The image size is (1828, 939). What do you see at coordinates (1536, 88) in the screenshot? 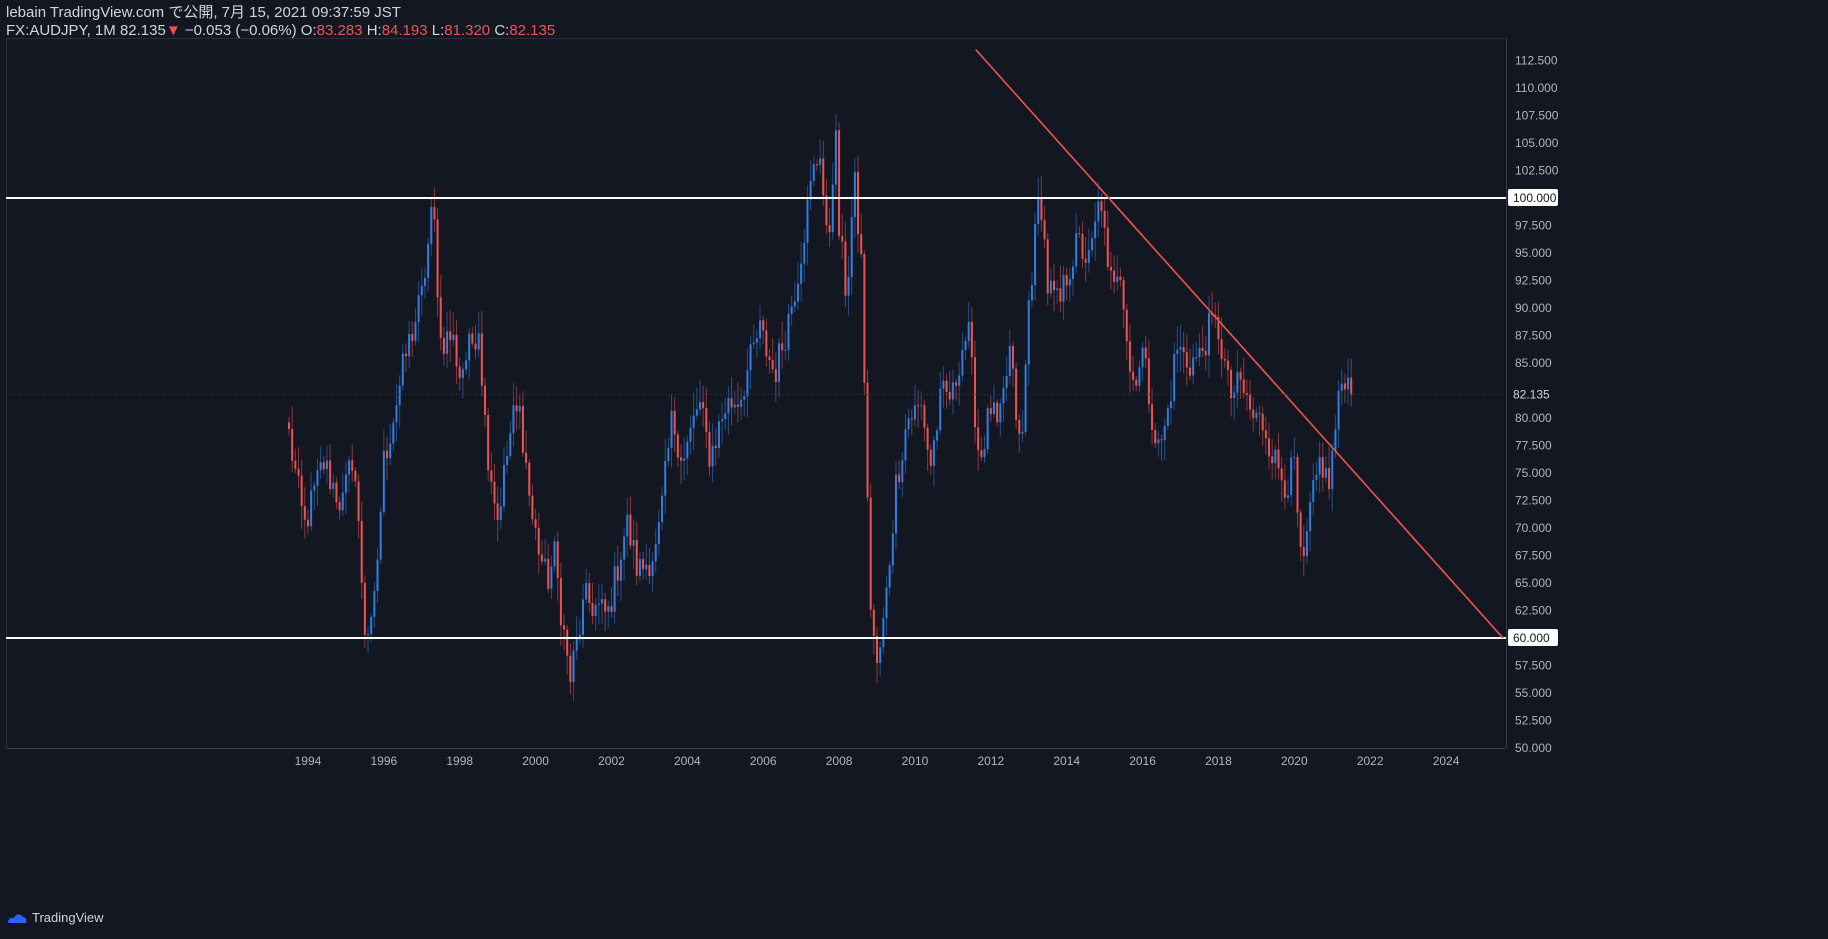
I see `price-tick-label: 110.000` at bounding box center [1536, 88].